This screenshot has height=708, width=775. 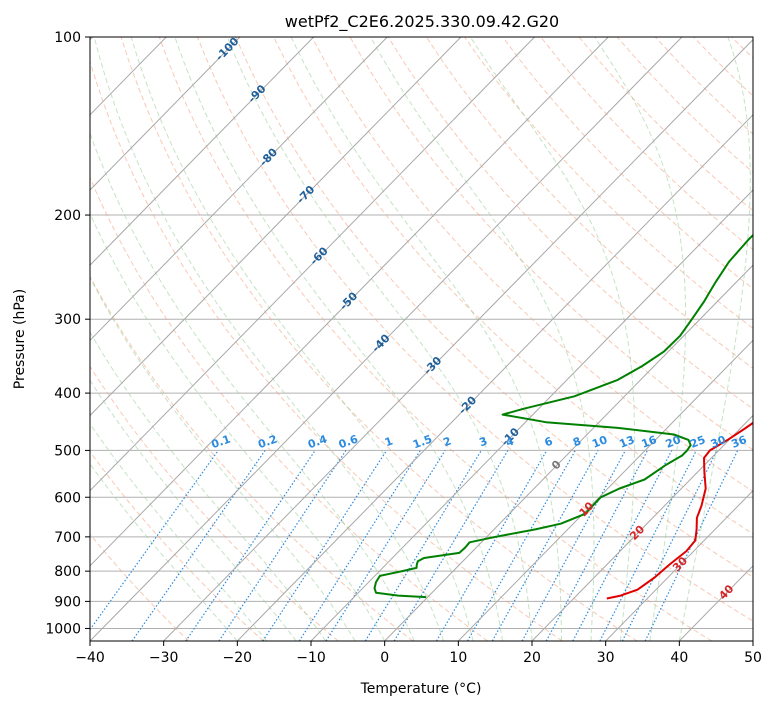 What do you see at coordinates (311, 658) in the screenshot?
I see `x-tick-label: −10` at bounding box center [311, 658].